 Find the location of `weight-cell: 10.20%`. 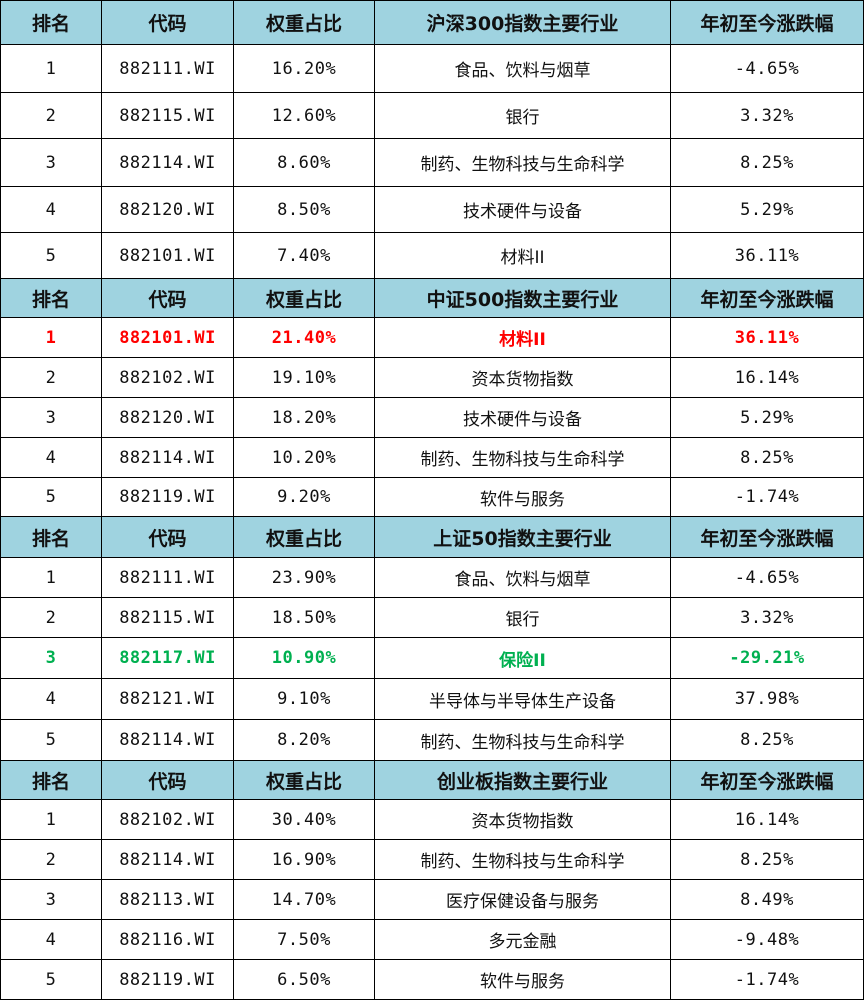

weight-cell: 10.20% is located at coordinates (304, 457).